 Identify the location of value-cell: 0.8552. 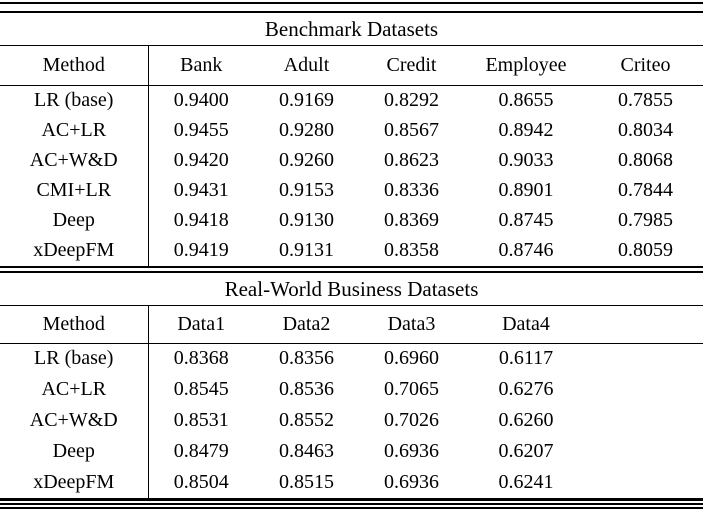
(306, 420).